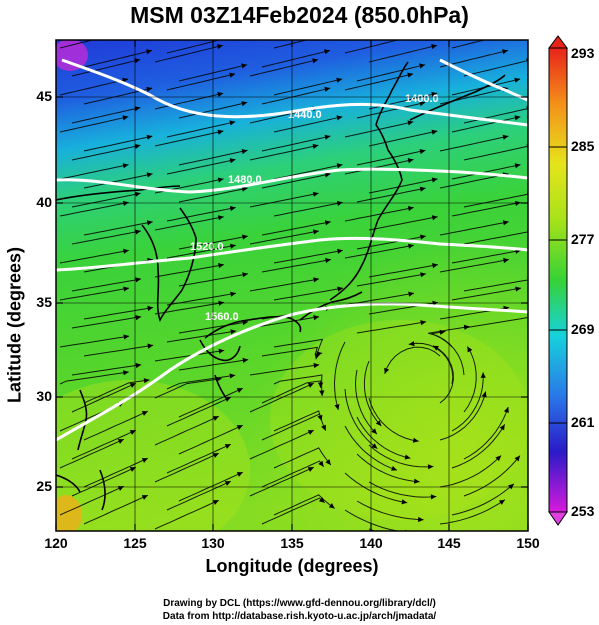 This screenshot has width=599, height=625. I want to click on y-tick-label: 40, so click(44, 202).